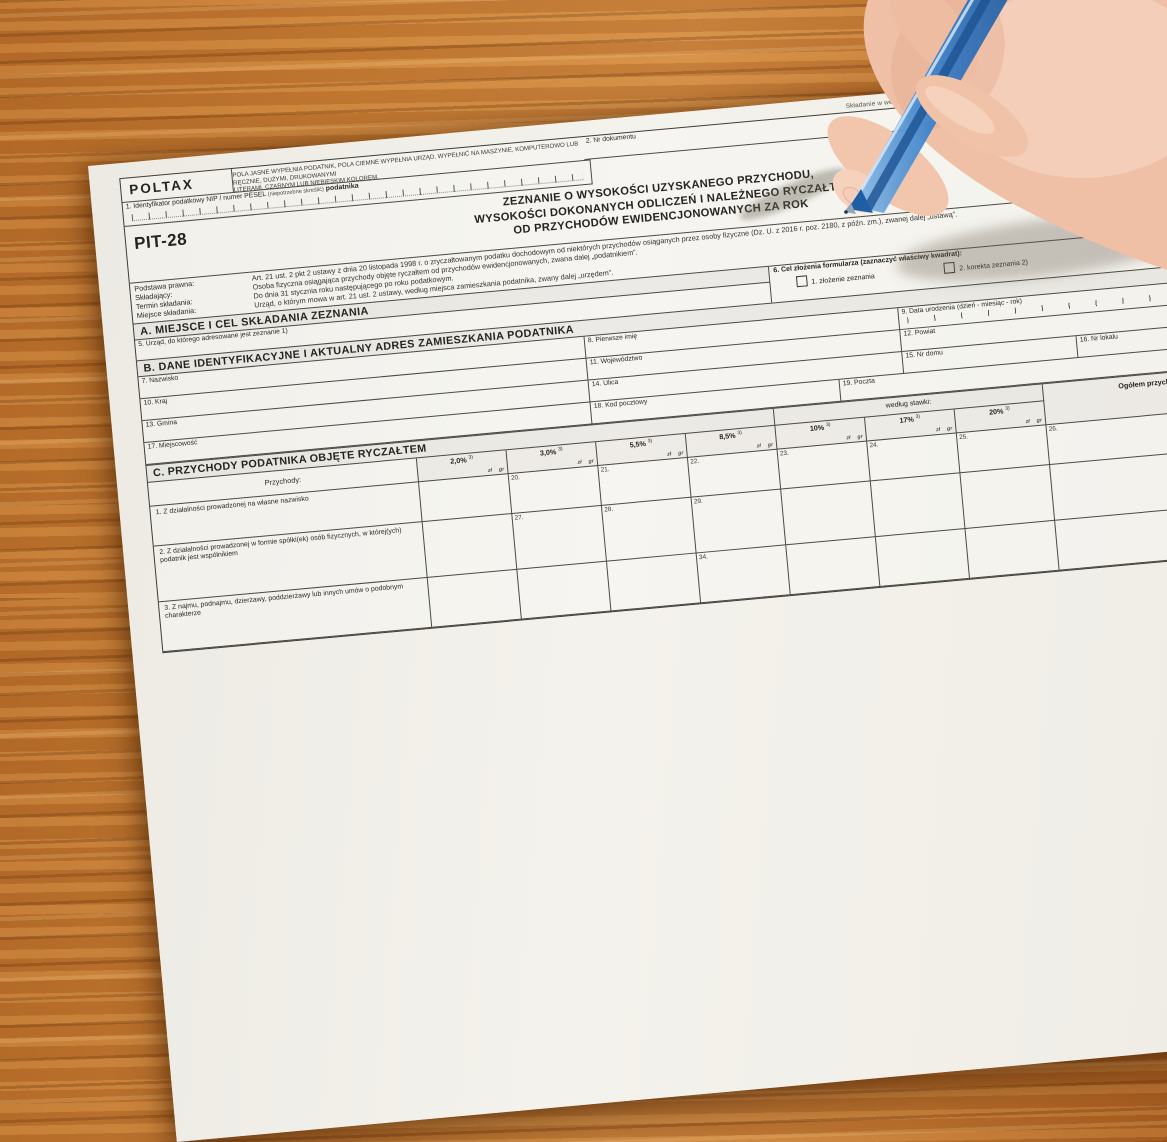 Image resolution: width=1167 pixels, height=1142 pixels. What do you see at coordinates (949, 267) in the screenshot?
I see `checkbox-korekta` at bounding box center [949, 267].